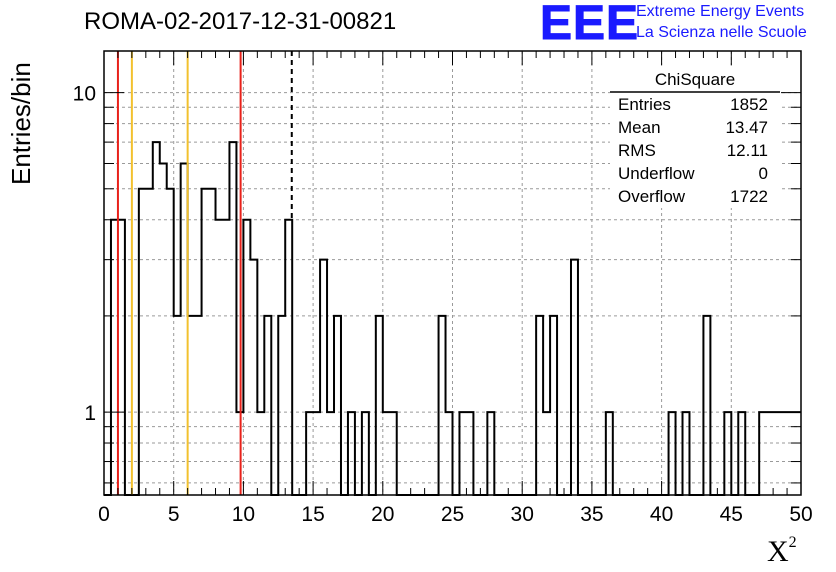 Image resolution: width=836 pixels, height=572 pixels. I want to click on stats-row-value: 12.11, so click(747, 150).